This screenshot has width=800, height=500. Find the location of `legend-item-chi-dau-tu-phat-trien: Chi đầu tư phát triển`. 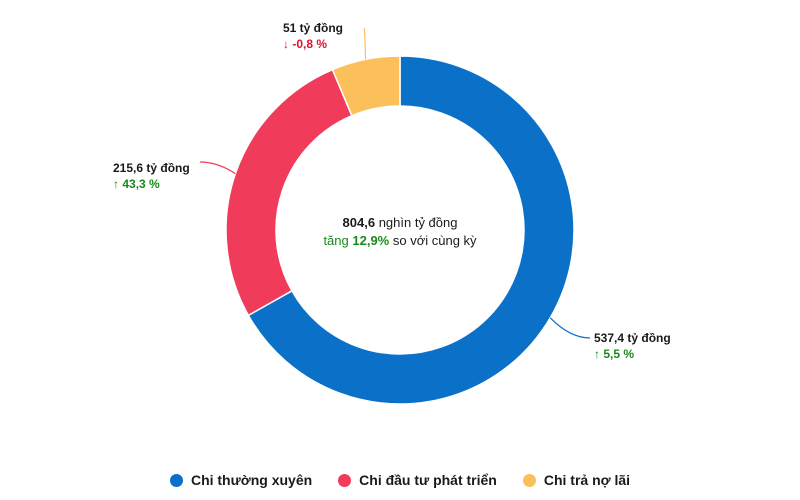

legend-item-chi-dau-tu-phat-trien: Chi đầu tư phát triển is located at coordinates (417, 480).